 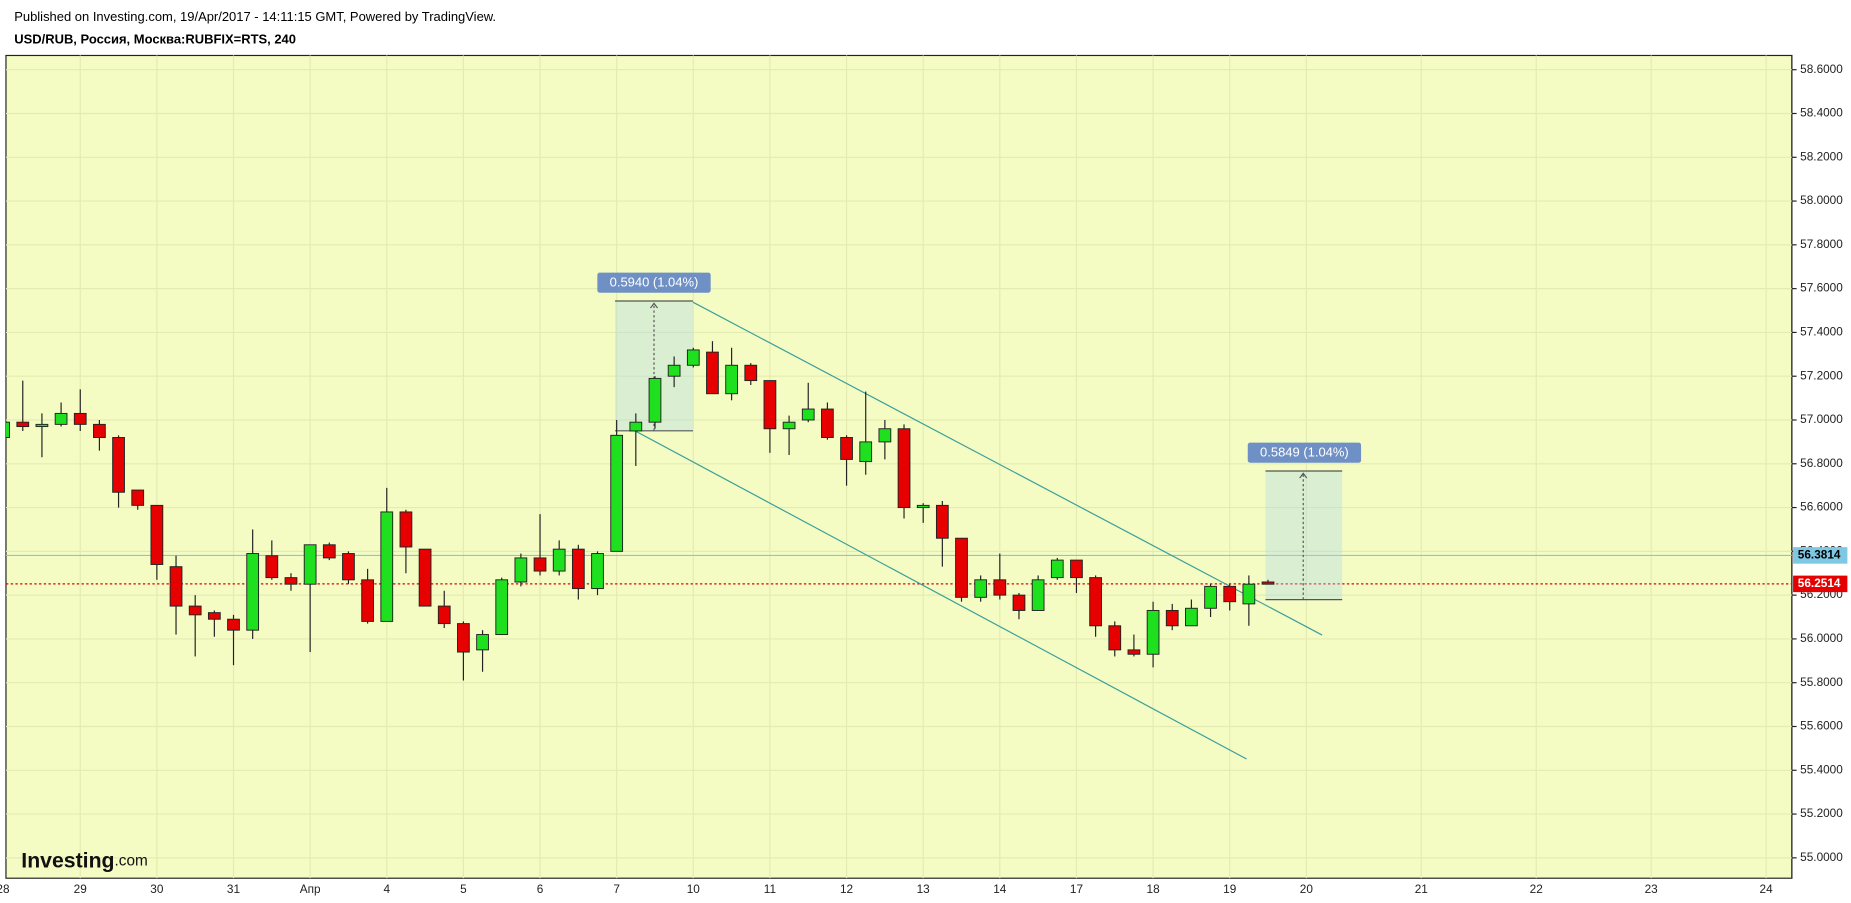 What do you see at coordinates (1821, 813) in the screenshot?
I see `y-tick-label: 55.2000` at bounding box center [1821, 813].